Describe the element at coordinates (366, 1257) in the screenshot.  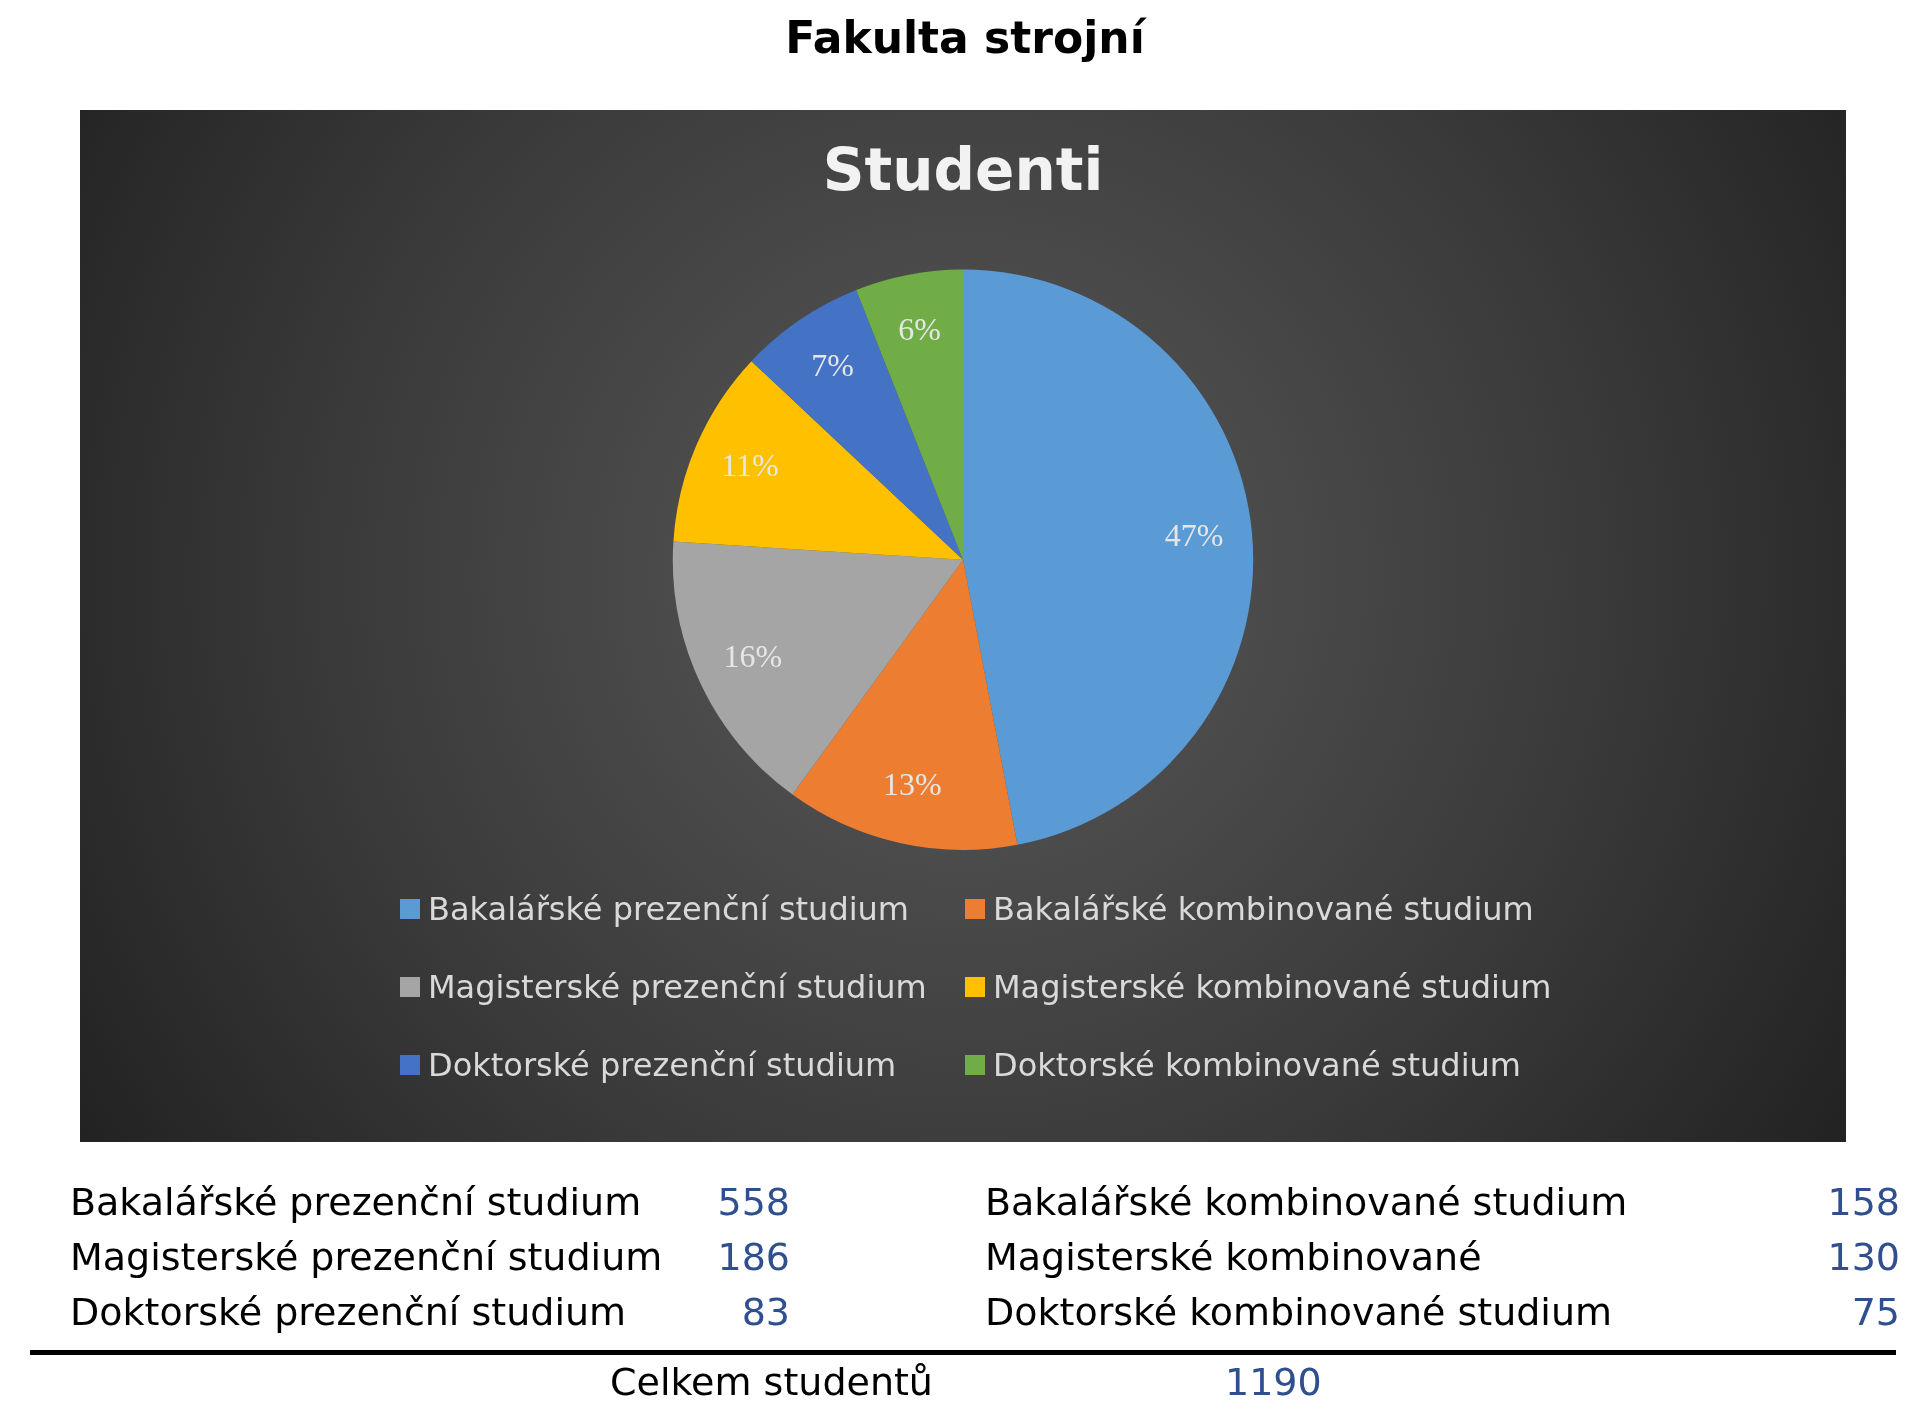
I see `text: Magisterské prezenční studium` at that location.